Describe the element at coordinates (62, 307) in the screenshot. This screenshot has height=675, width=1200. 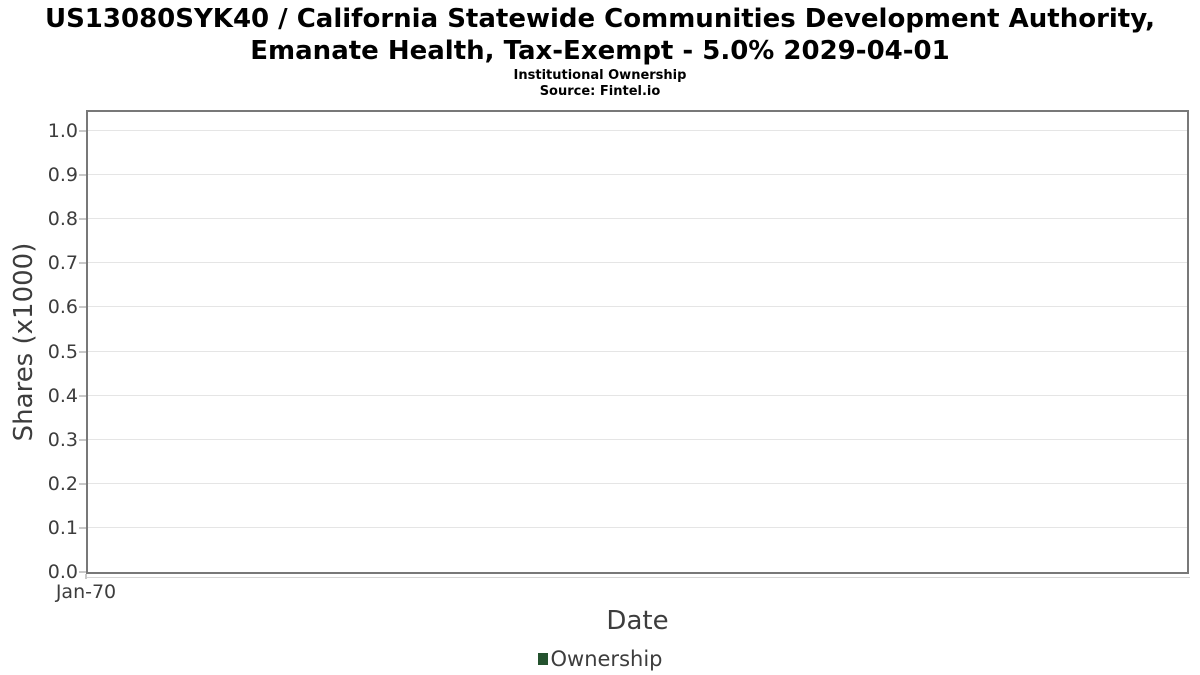
I see `y-tick-label: 0.6` at that location.